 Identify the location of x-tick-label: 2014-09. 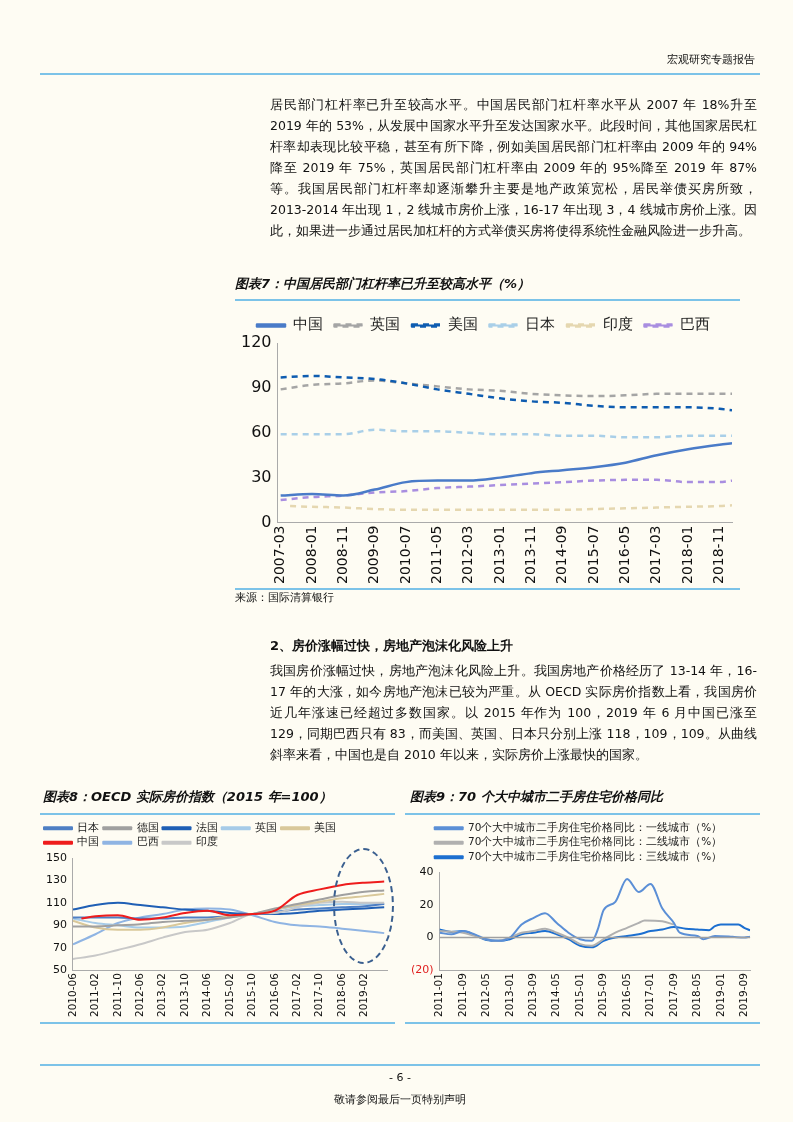
(561, 554).